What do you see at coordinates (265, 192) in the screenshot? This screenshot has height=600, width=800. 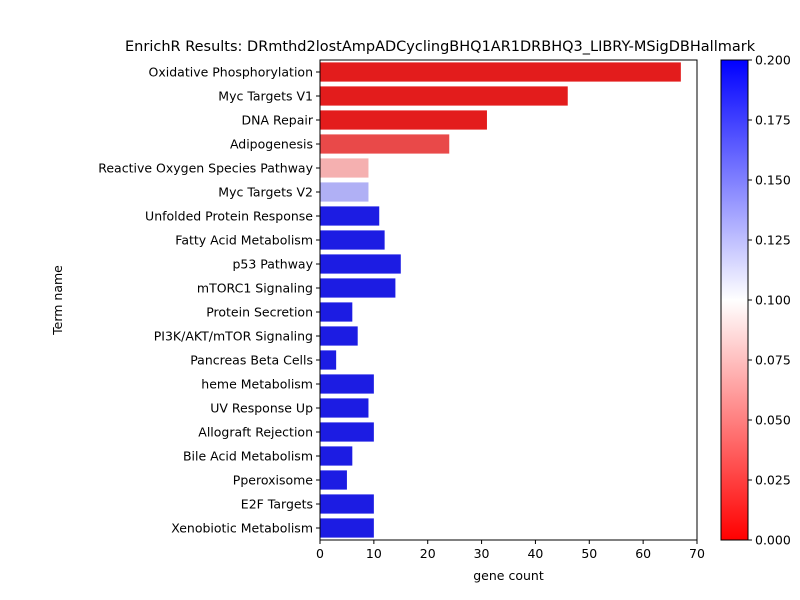 I see `y-tick-label: Myc Targets V2` at bounding box center [265, 192].